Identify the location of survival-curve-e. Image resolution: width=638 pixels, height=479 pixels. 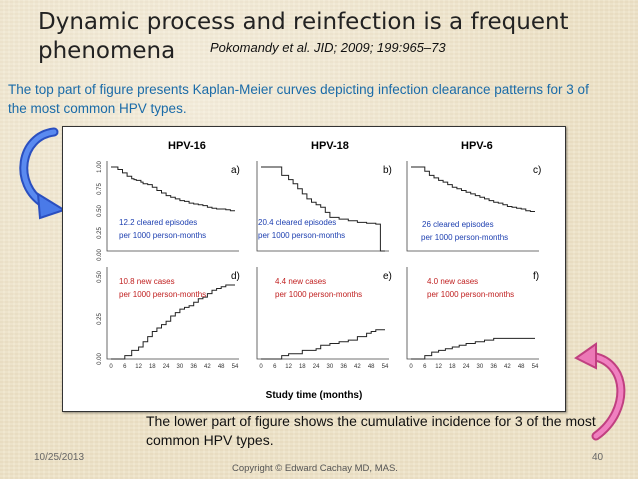
(323, 344).